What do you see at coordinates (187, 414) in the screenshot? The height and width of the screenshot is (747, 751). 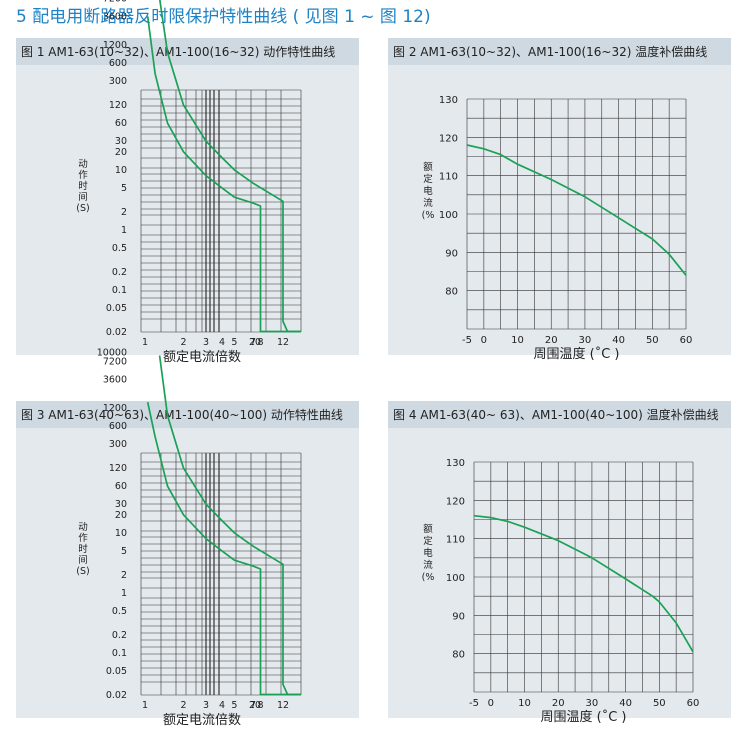 I see `panel-header: 图 3 AM1-63(40~63)、AM1-100(40~100) 动作特性曲线` at bounding box center [187, 414].